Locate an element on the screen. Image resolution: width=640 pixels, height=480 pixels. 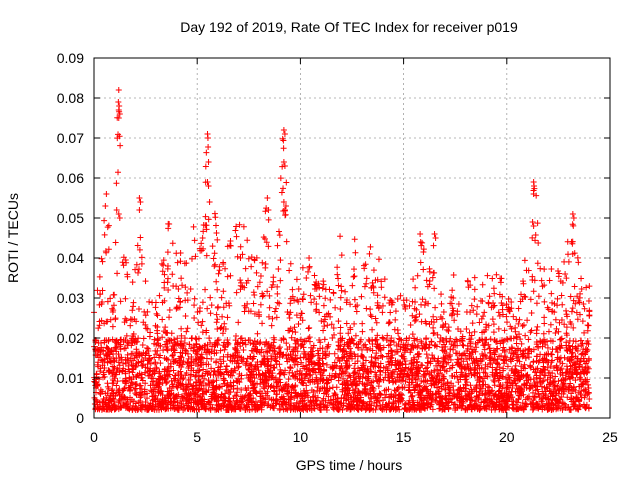
y-tick-label: 0.05 is located at coordinates (70, 218).